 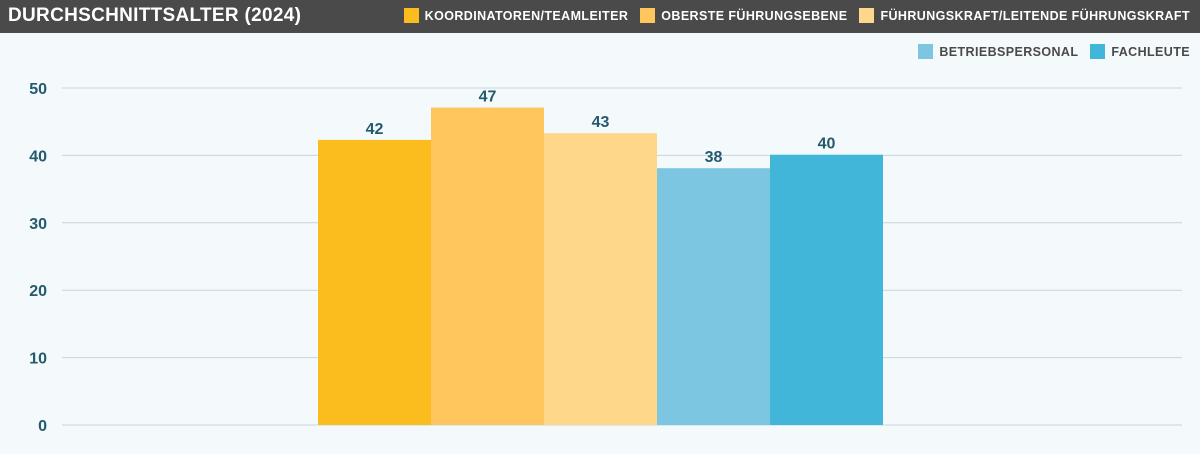 I want to click on legend-bottom-row: BETRIEBSPERSONAL FACHLEUTE, so click(x=1048, y=51).